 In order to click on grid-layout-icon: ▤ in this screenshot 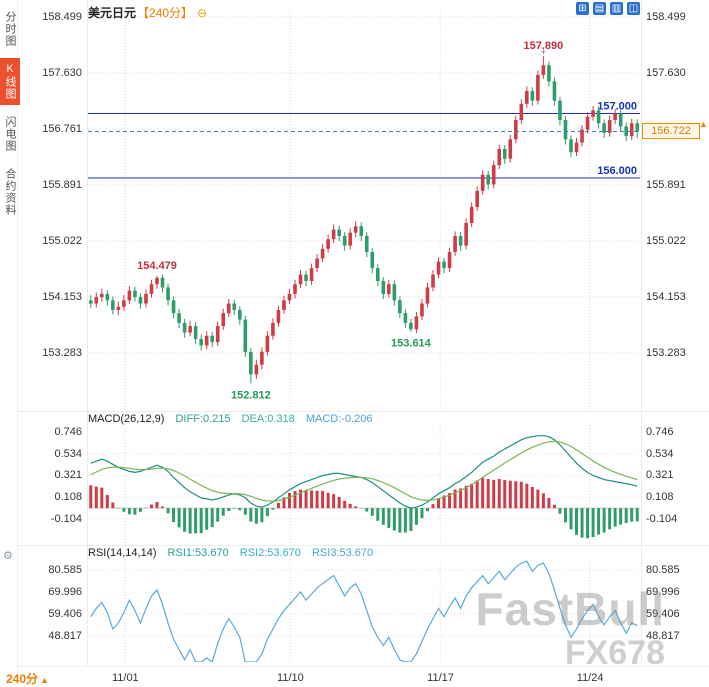, I will do `click(599, 8)`.